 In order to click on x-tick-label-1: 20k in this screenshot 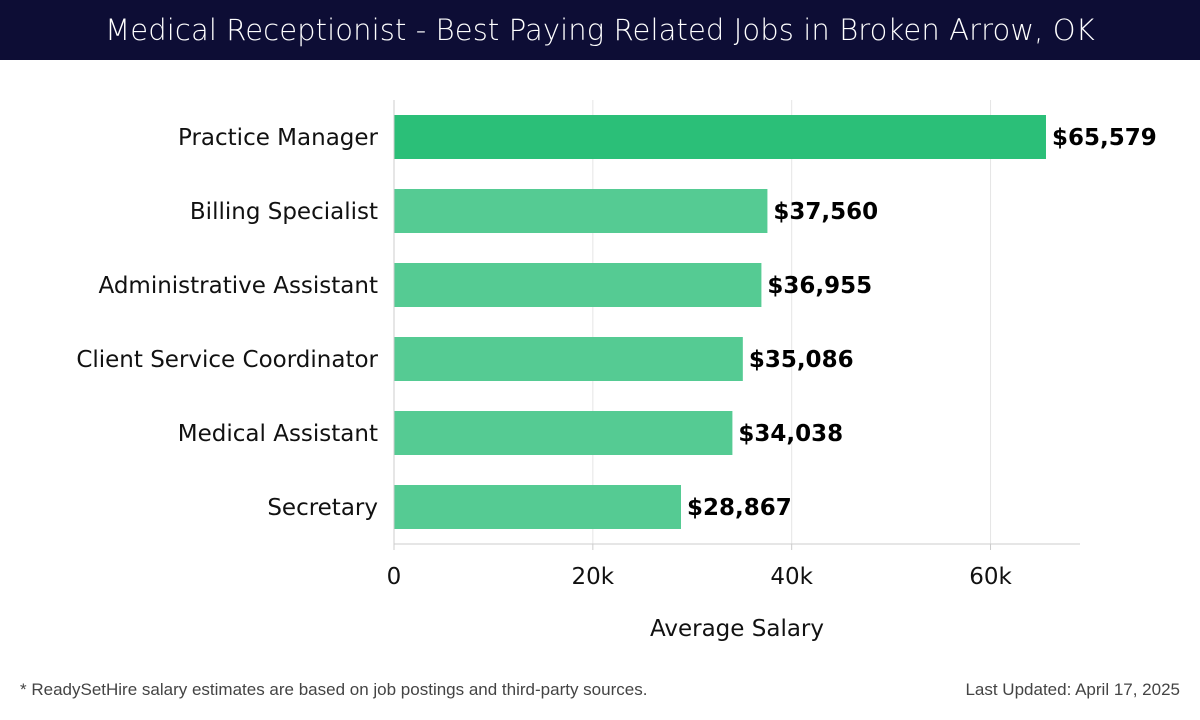, I will do `click(593, 577)`.